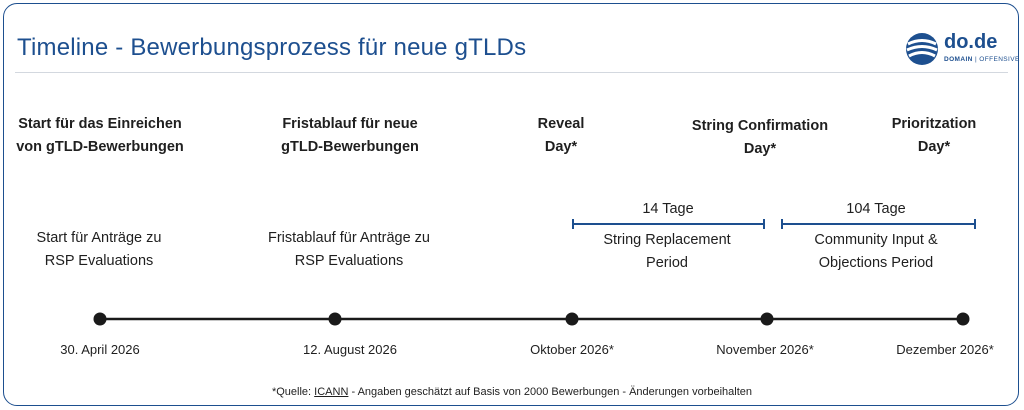 Image resolution: width=1024 pixels, height=410 pixels. Describe the element at coordinates (876, 251) in the screenshot. I see `period-2-label: Community Input & Objections Period` at that location.